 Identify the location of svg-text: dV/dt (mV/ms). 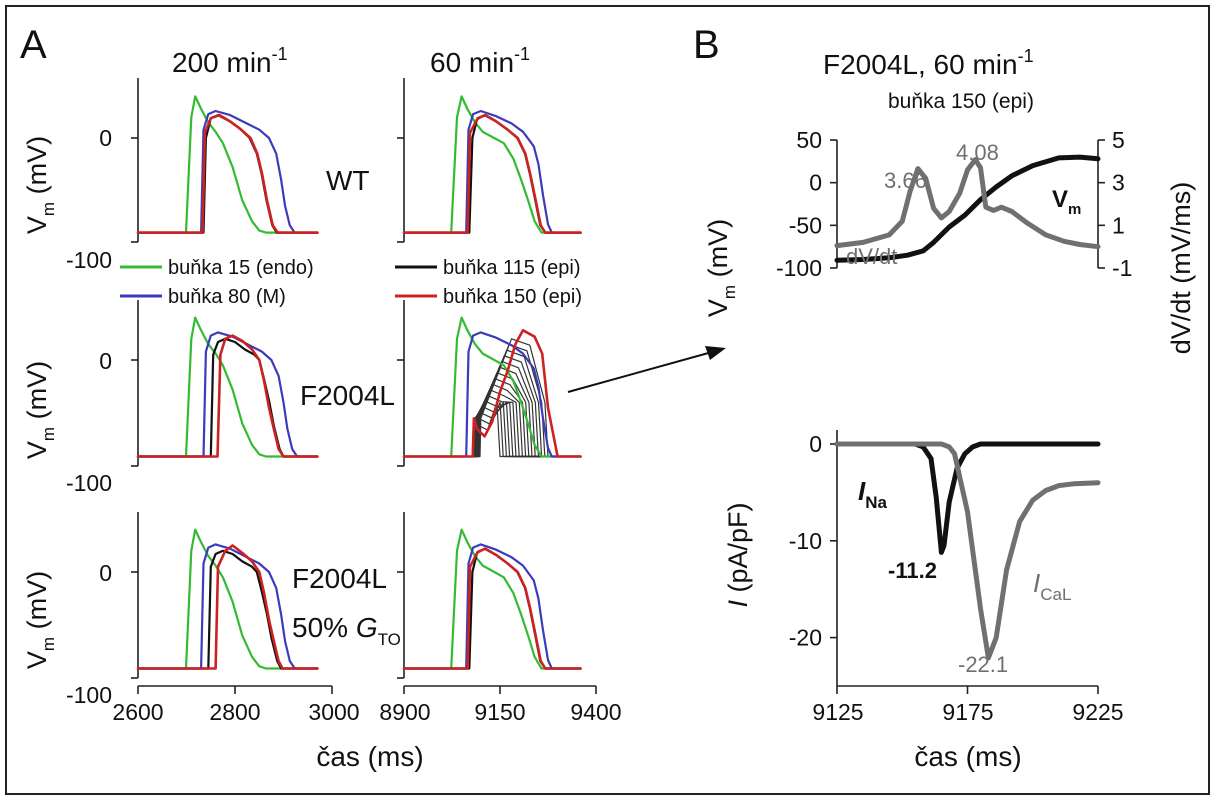
(1181, 268).